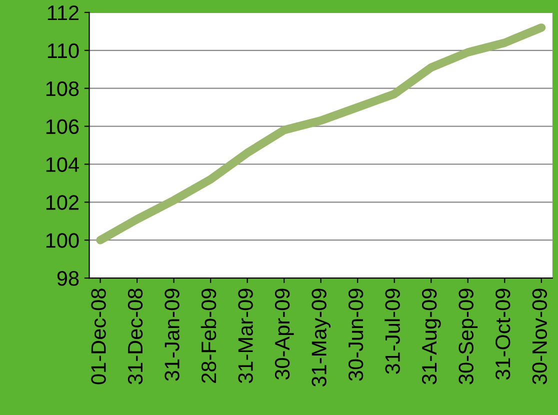 The height and width of the screenshot is (415, 558). I want to click on x-tick-label: 31-Aug-09, so click(431, 336).